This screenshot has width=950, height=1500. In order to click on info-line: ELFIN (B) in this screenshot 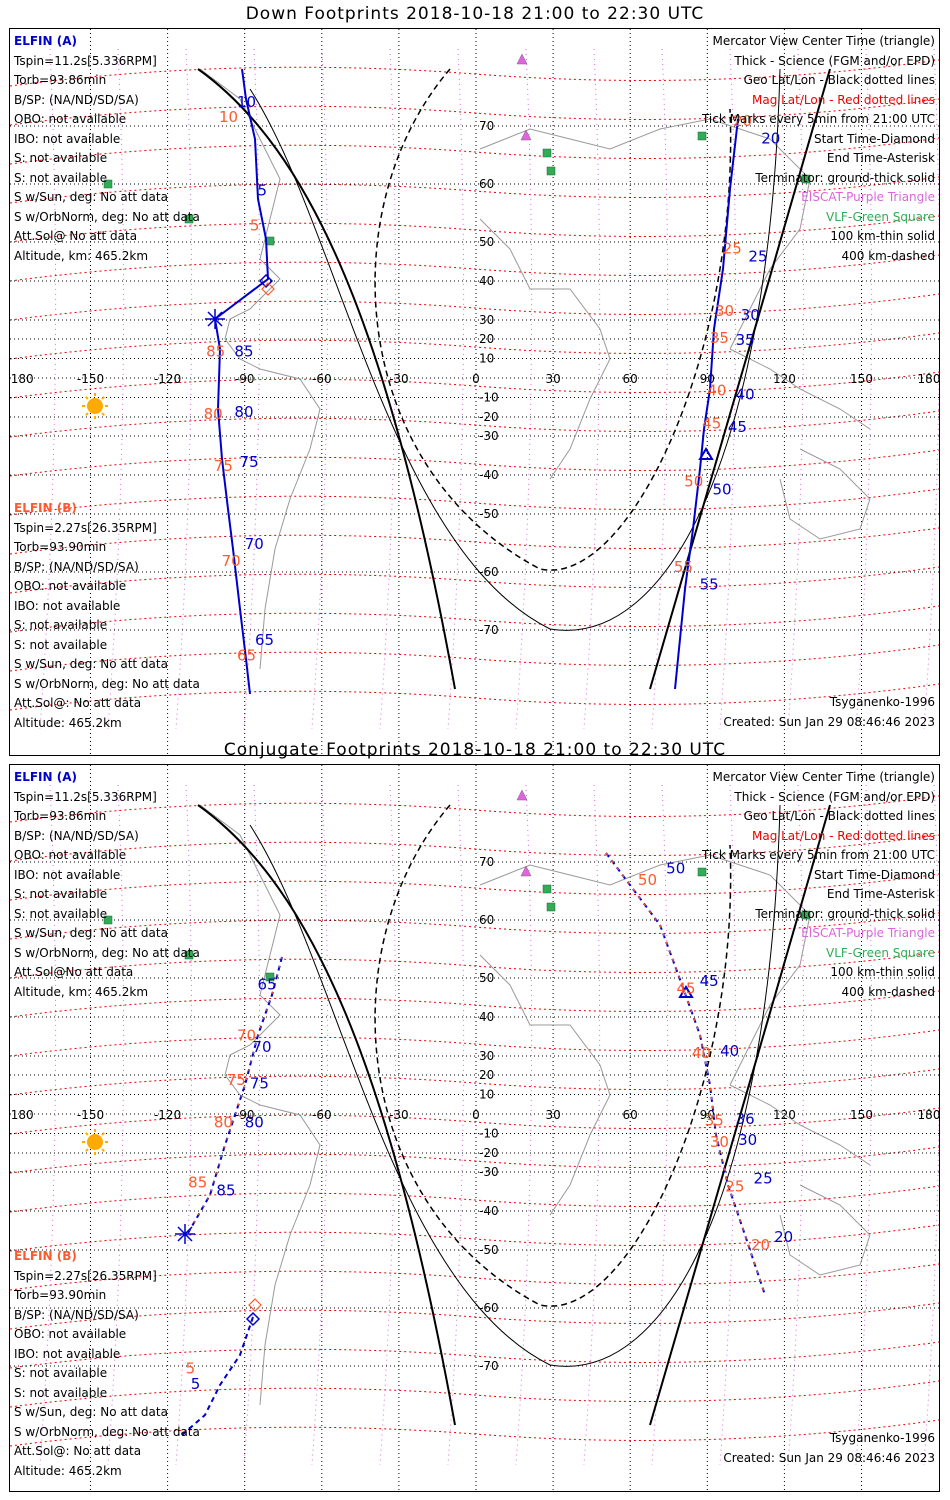, I will do `click(45, 1256)`.